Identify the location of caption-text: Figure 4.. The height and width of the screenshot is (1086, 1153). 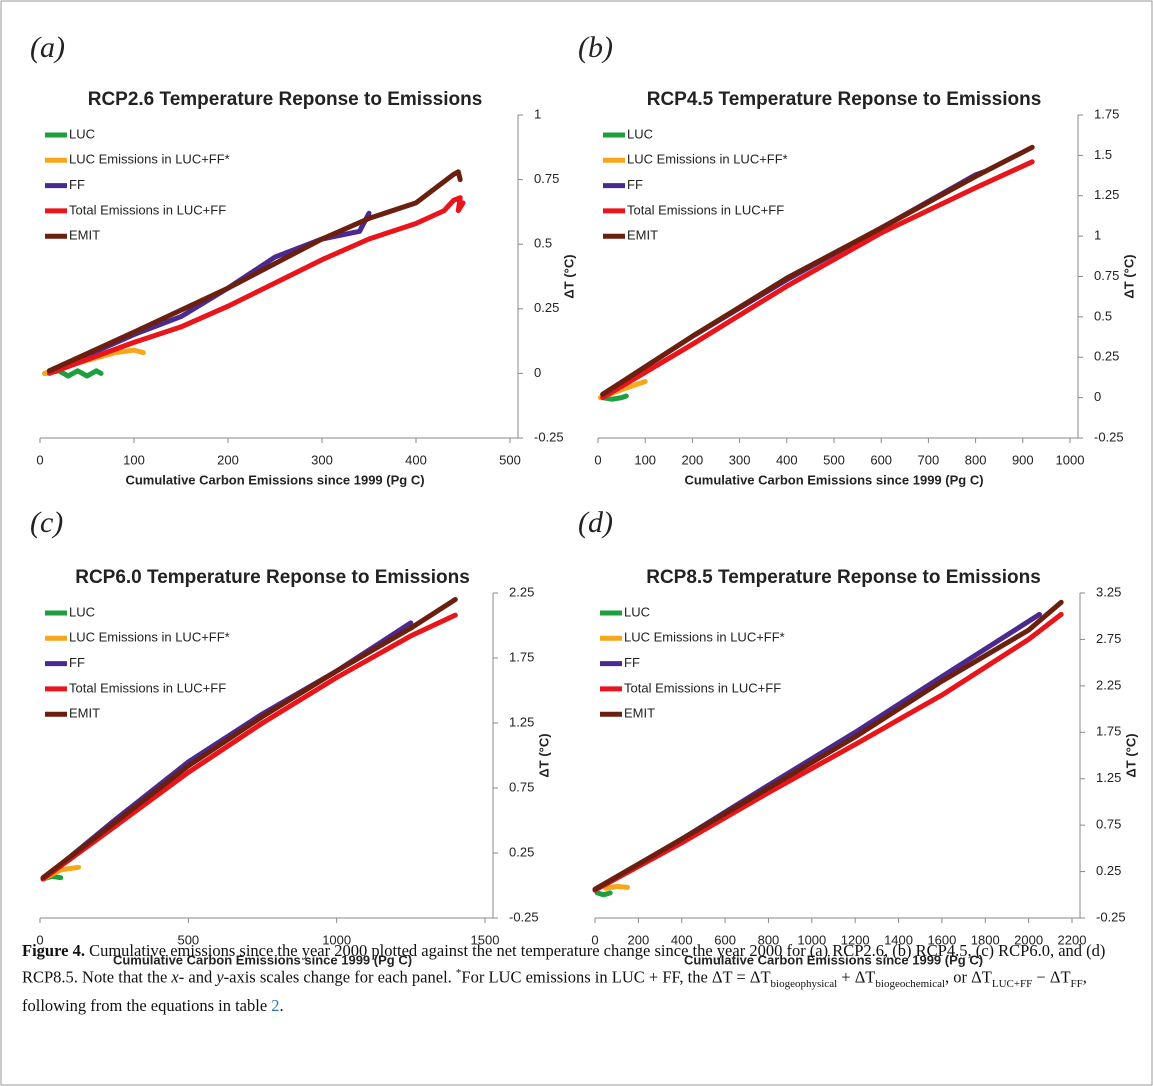
(53, 950).